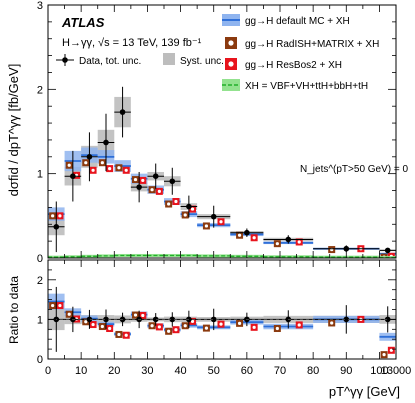  Describe the element at coordinates (180, 371) in the screenshot. I see `x-tick-label-8: 40` at that location.